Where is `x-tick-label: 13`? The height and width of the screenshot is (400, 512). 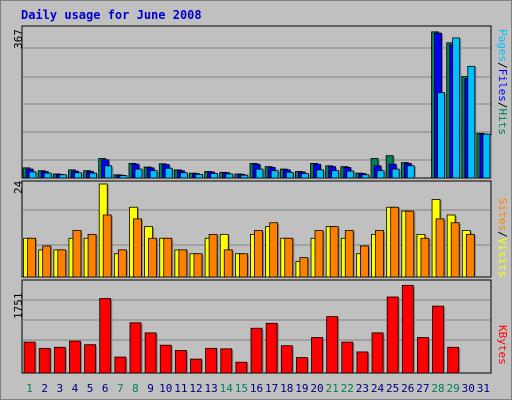
x-tick-label: 13 is located at coordinates (210, 388).